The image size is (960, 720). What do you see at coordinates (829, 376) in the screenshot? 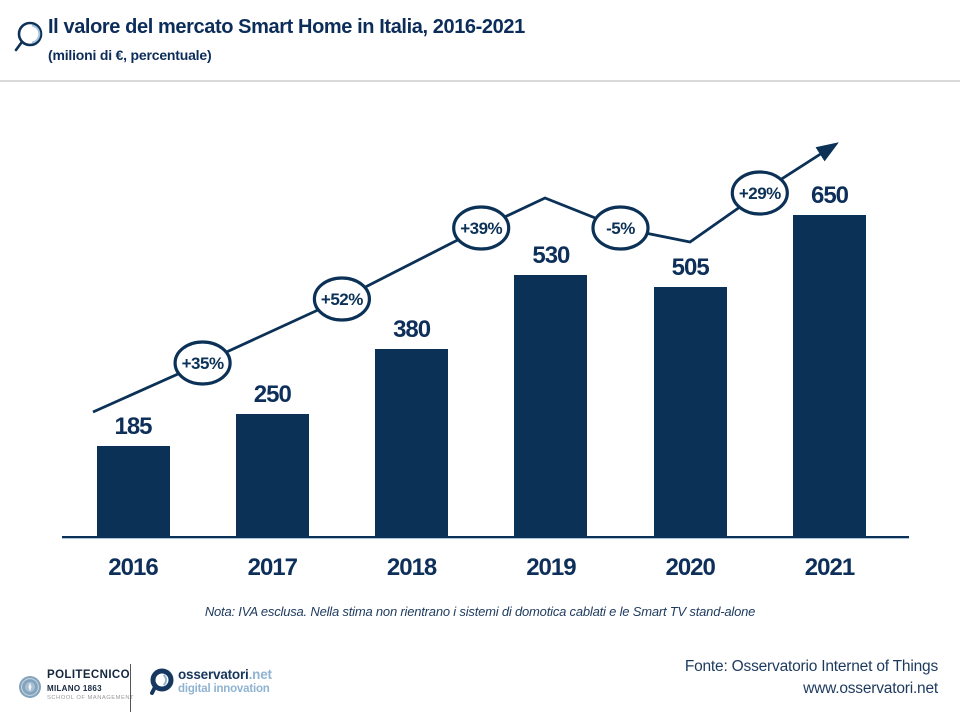
I see `bar-2021` at bounding box center [829, 376].